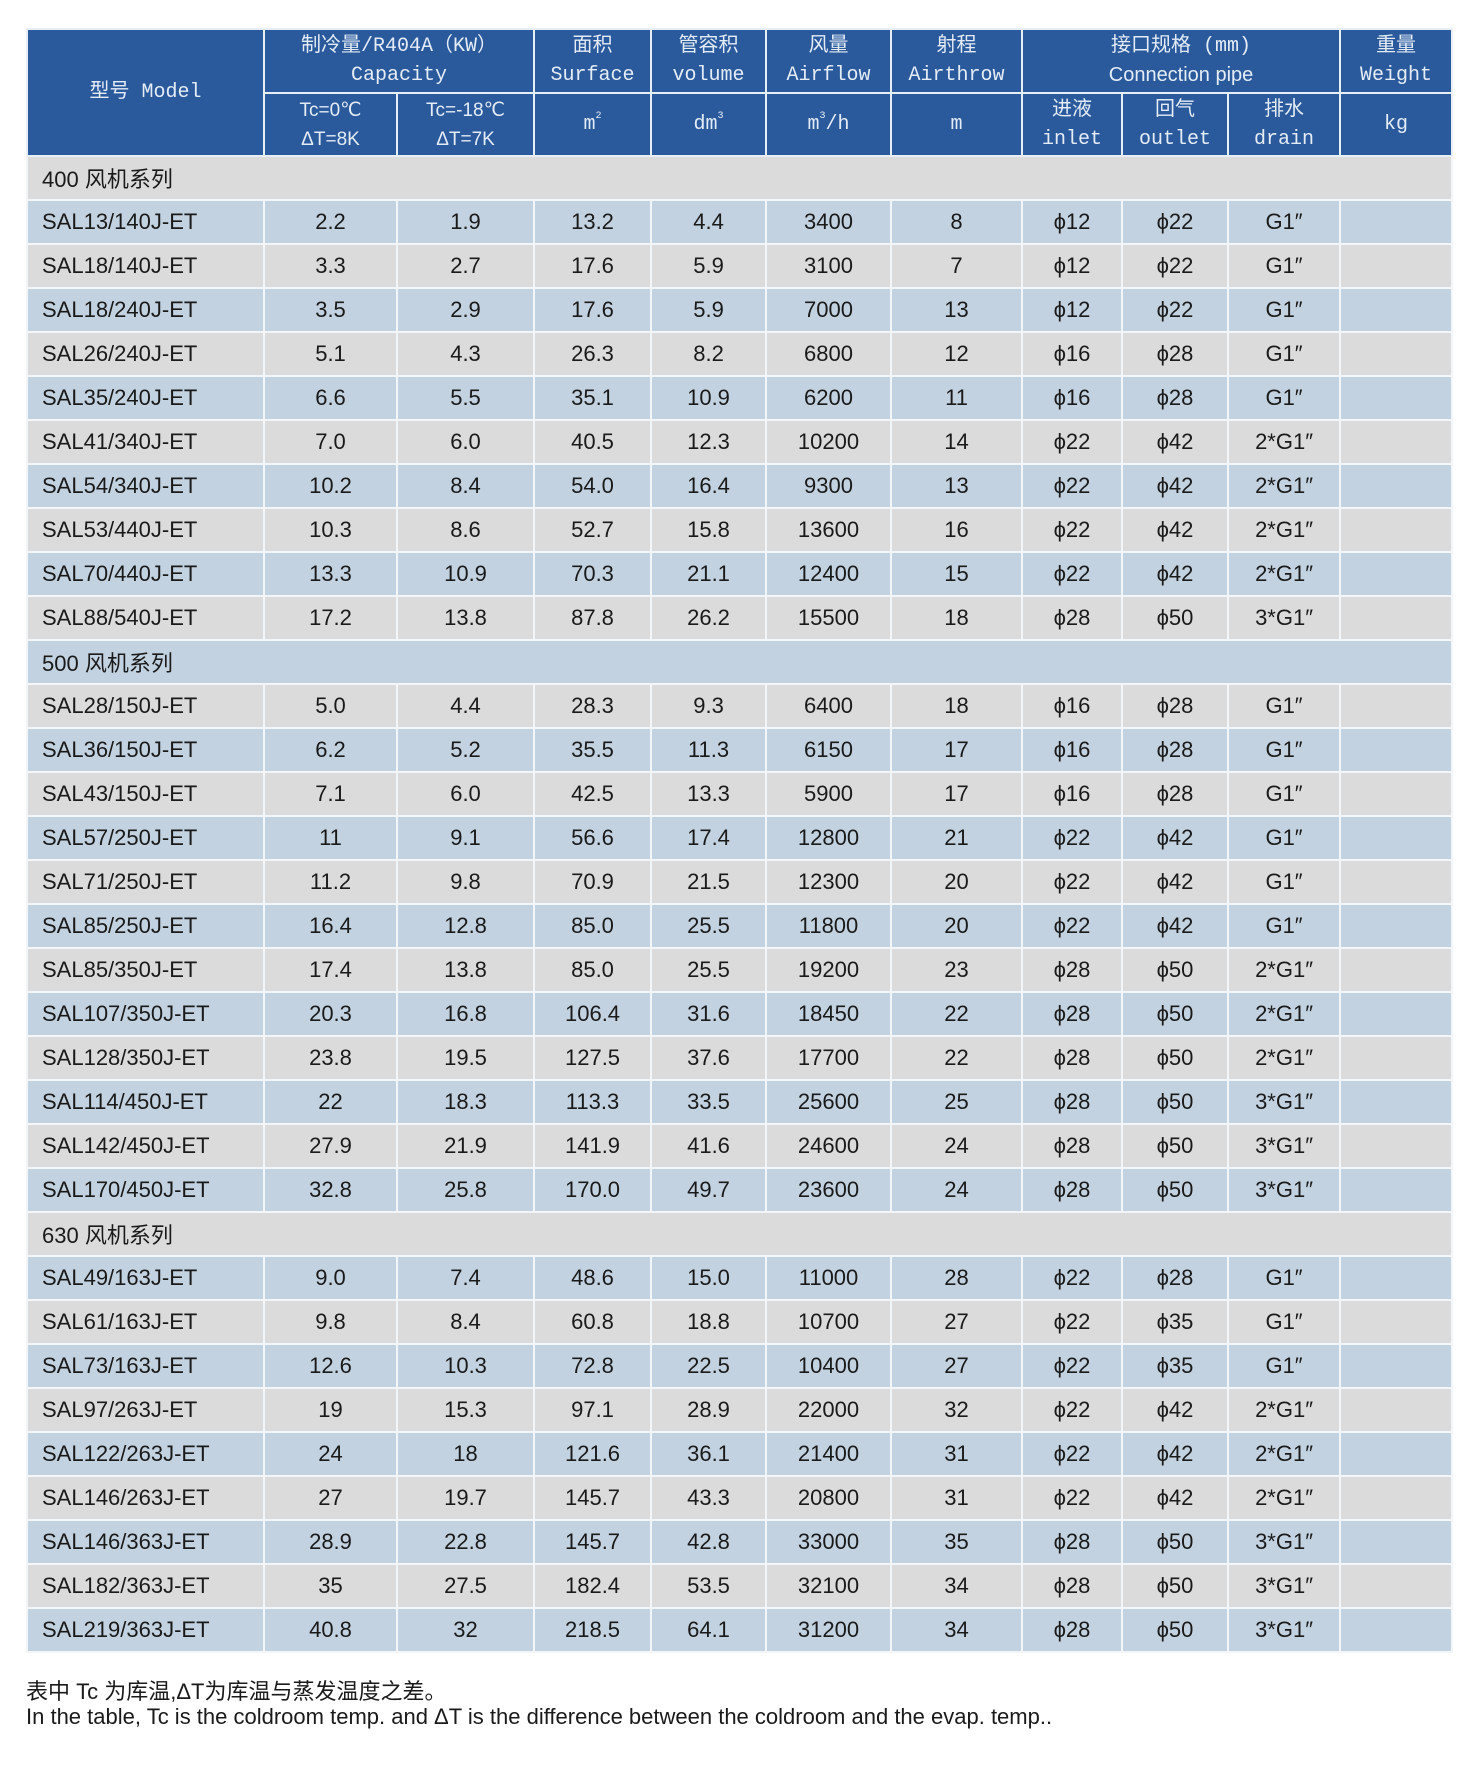  I want to click on cell-airflow: 33000, so click(829, 1542).